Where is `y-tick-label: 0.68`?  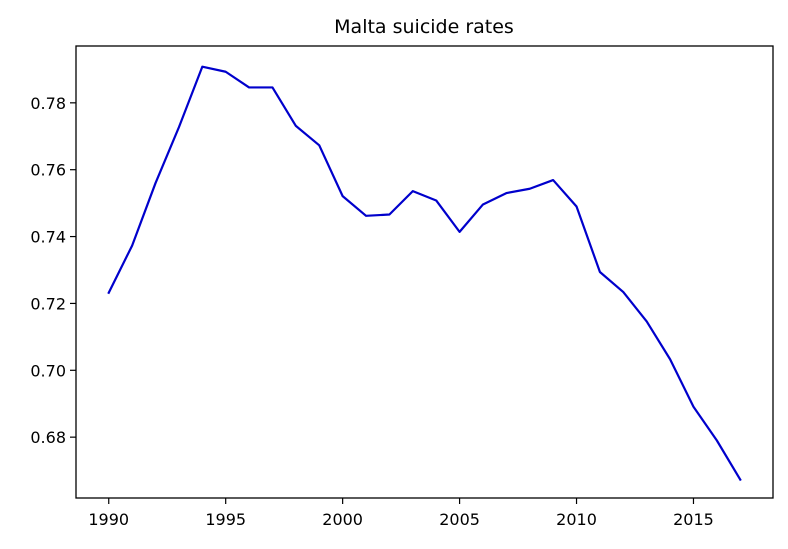 y-tick-label: 0.68 is located at coordinates (48, 437).